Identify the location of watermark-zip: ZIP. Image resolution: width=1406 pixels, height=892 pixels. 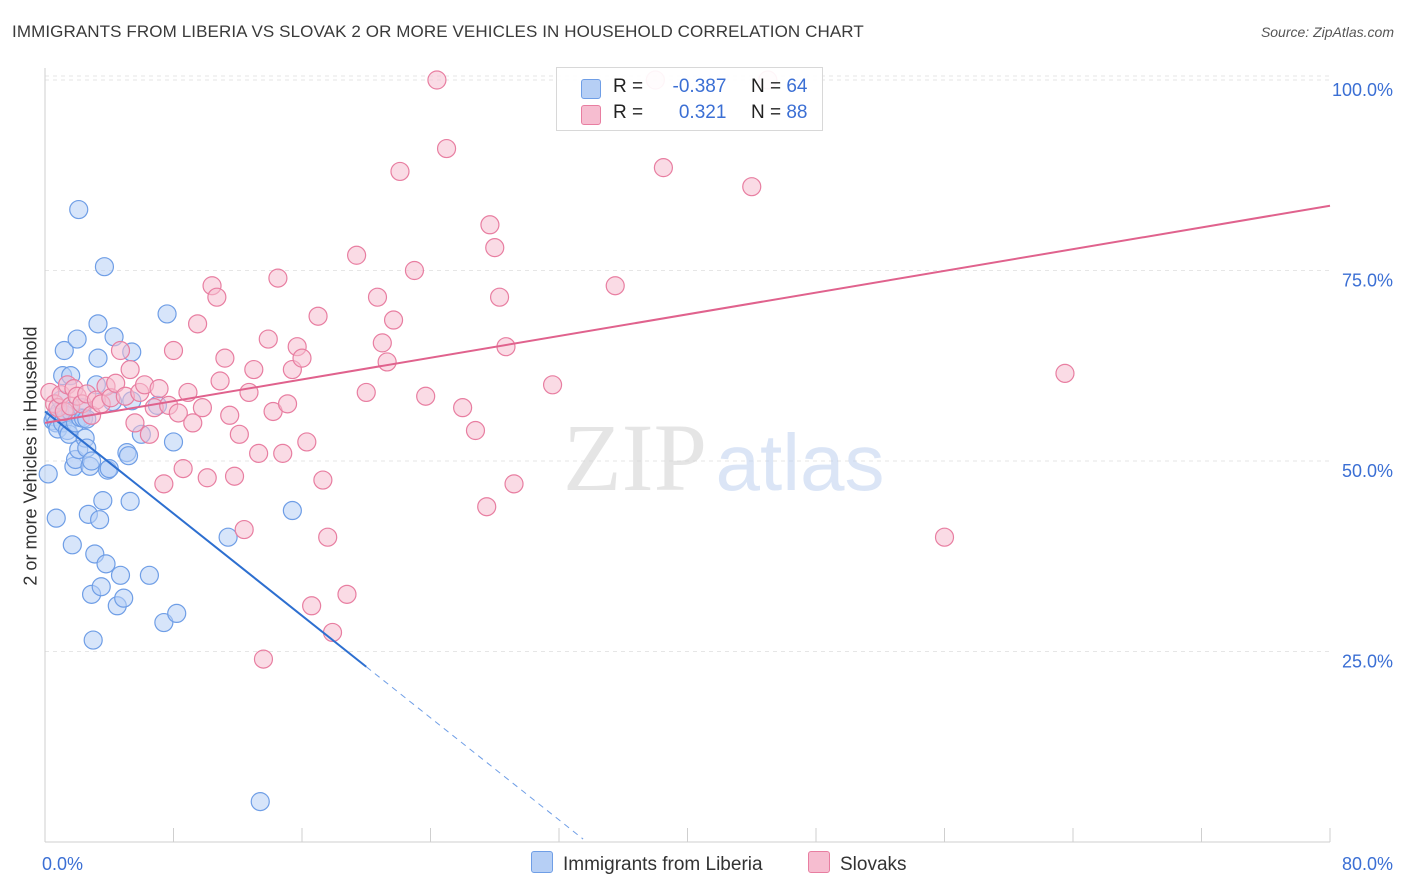
(635, 457).